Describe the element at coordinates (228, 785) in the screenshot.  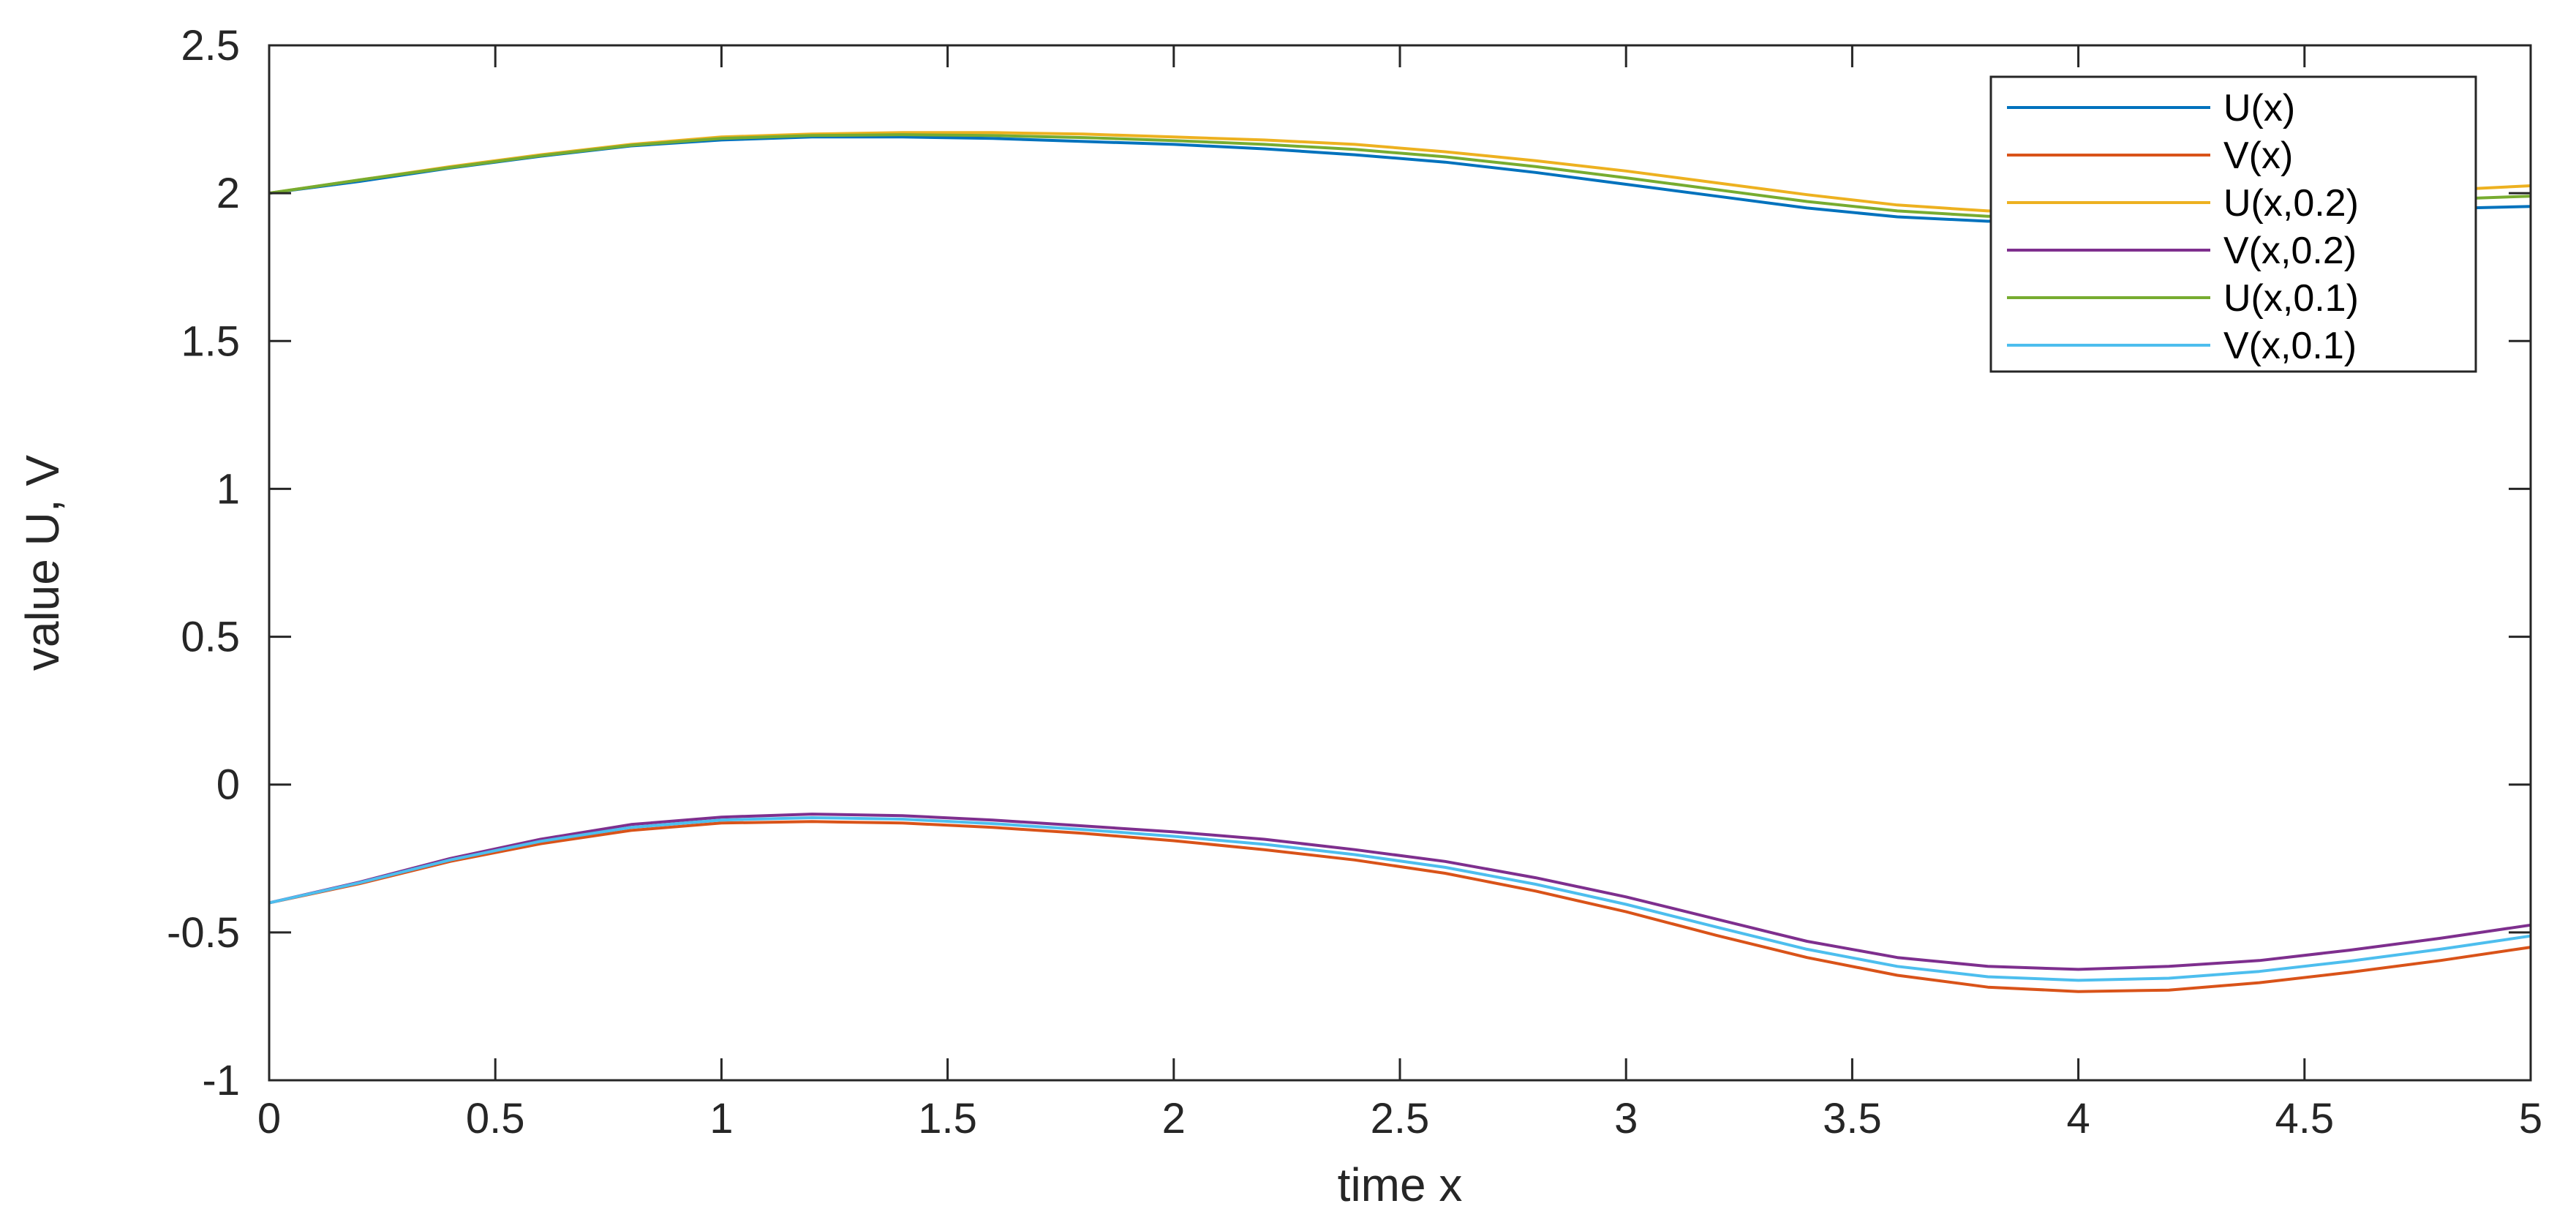
I see `y-tick-label: 0` at that location.